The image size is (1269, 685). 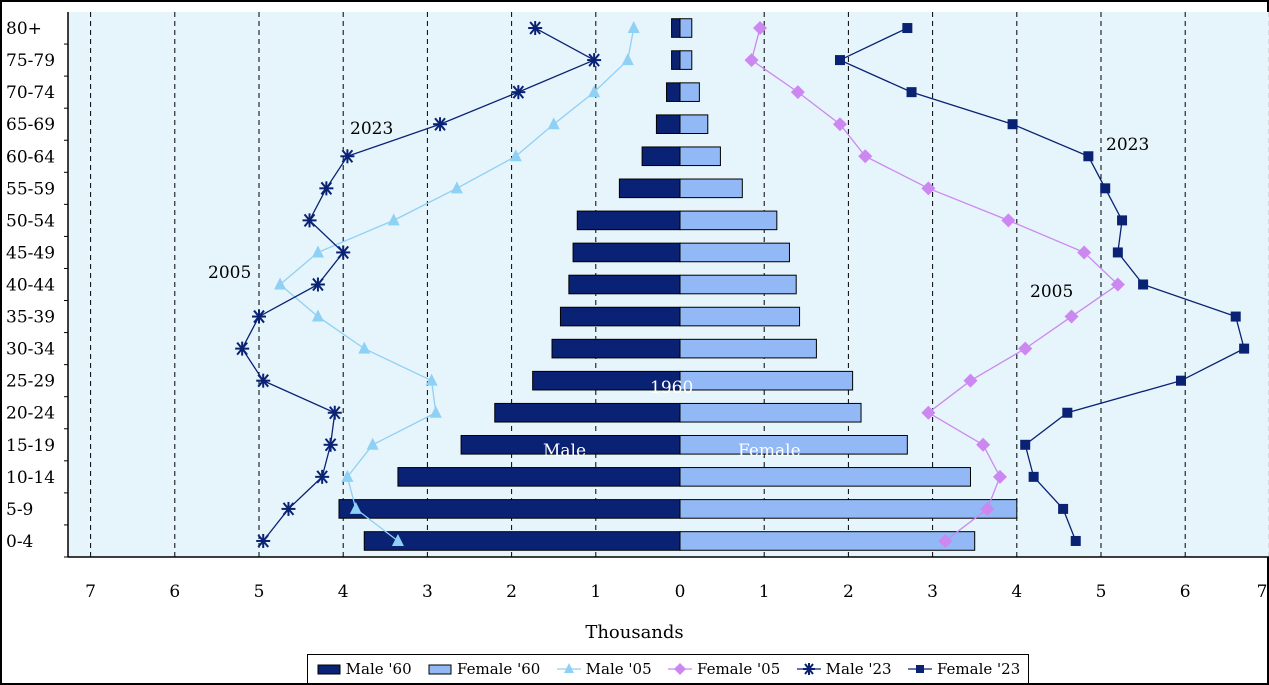 I want to click on legend-item: Female '60, so click(x=483, y=669).